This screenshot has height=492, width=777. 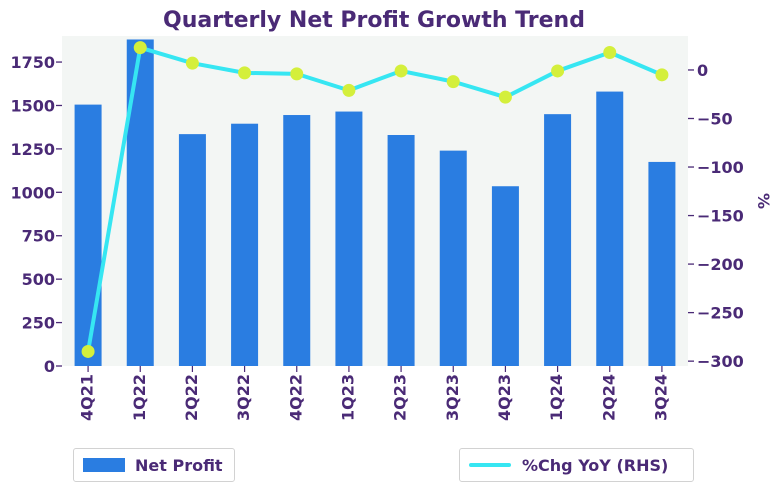 What do you see at coordinates (191, 397) in the screenshot?
I see `x-axis-label-2Q22: 2Q22` at bounding box center [191, 397].